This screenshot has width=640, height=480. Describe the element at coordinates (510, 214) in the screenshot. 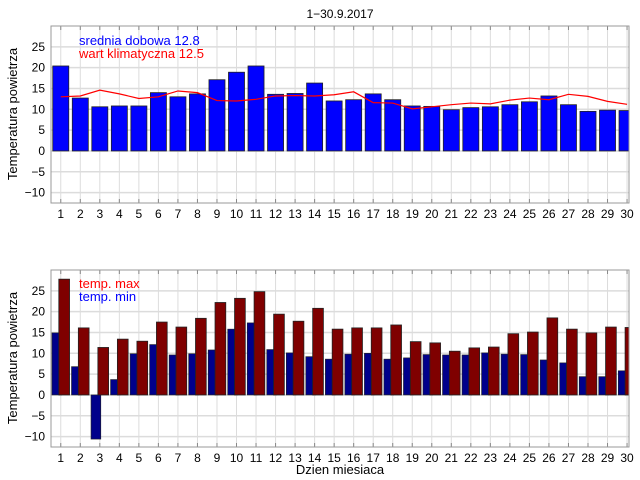

I see `x-tick-label: 24` at that location.